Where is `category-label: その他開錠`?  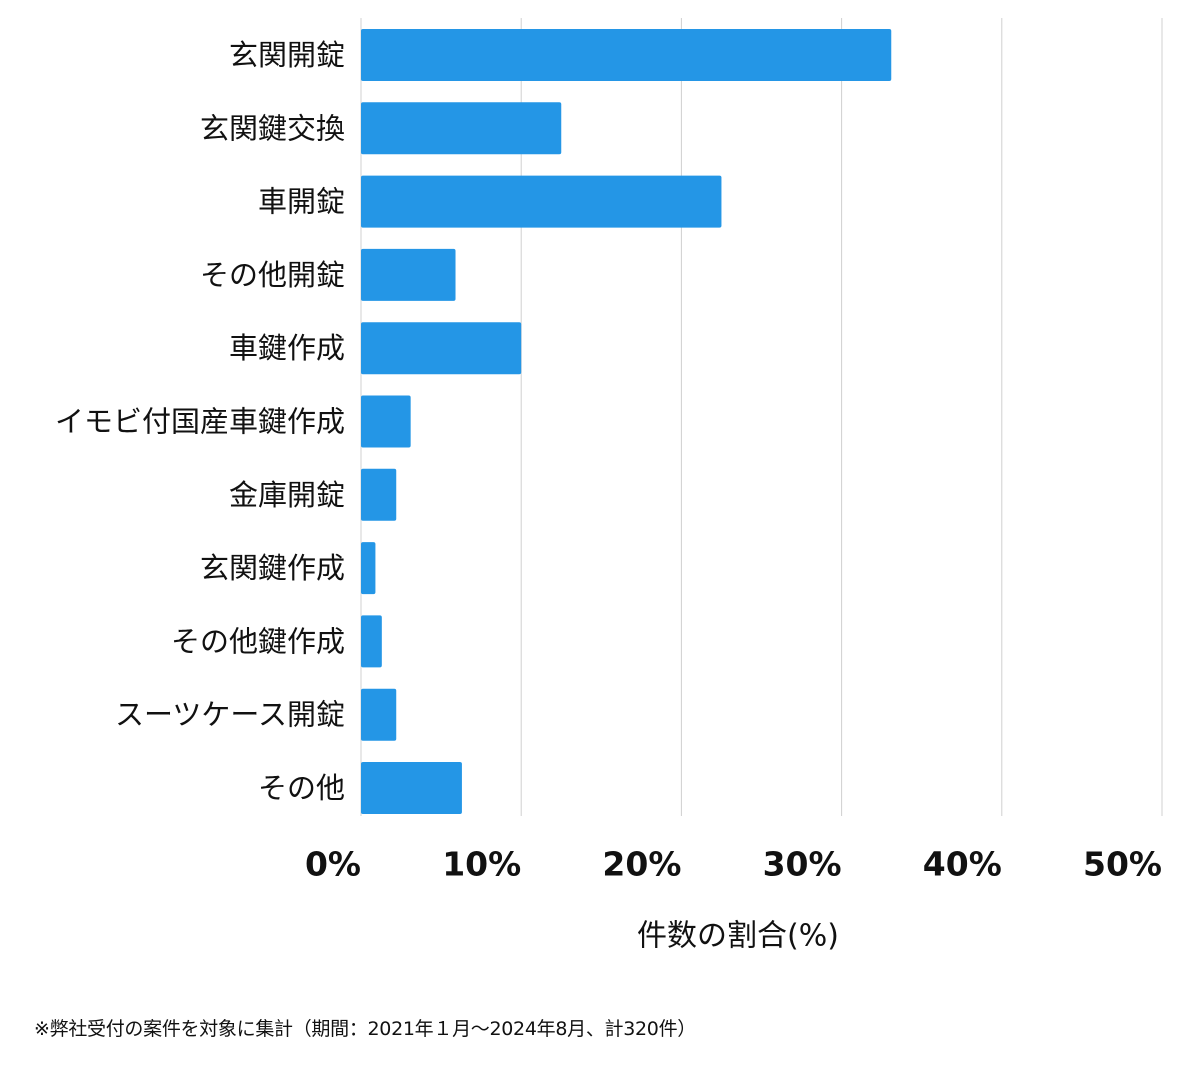 category-label: その他開錠 is located at coordinates (272, 275).